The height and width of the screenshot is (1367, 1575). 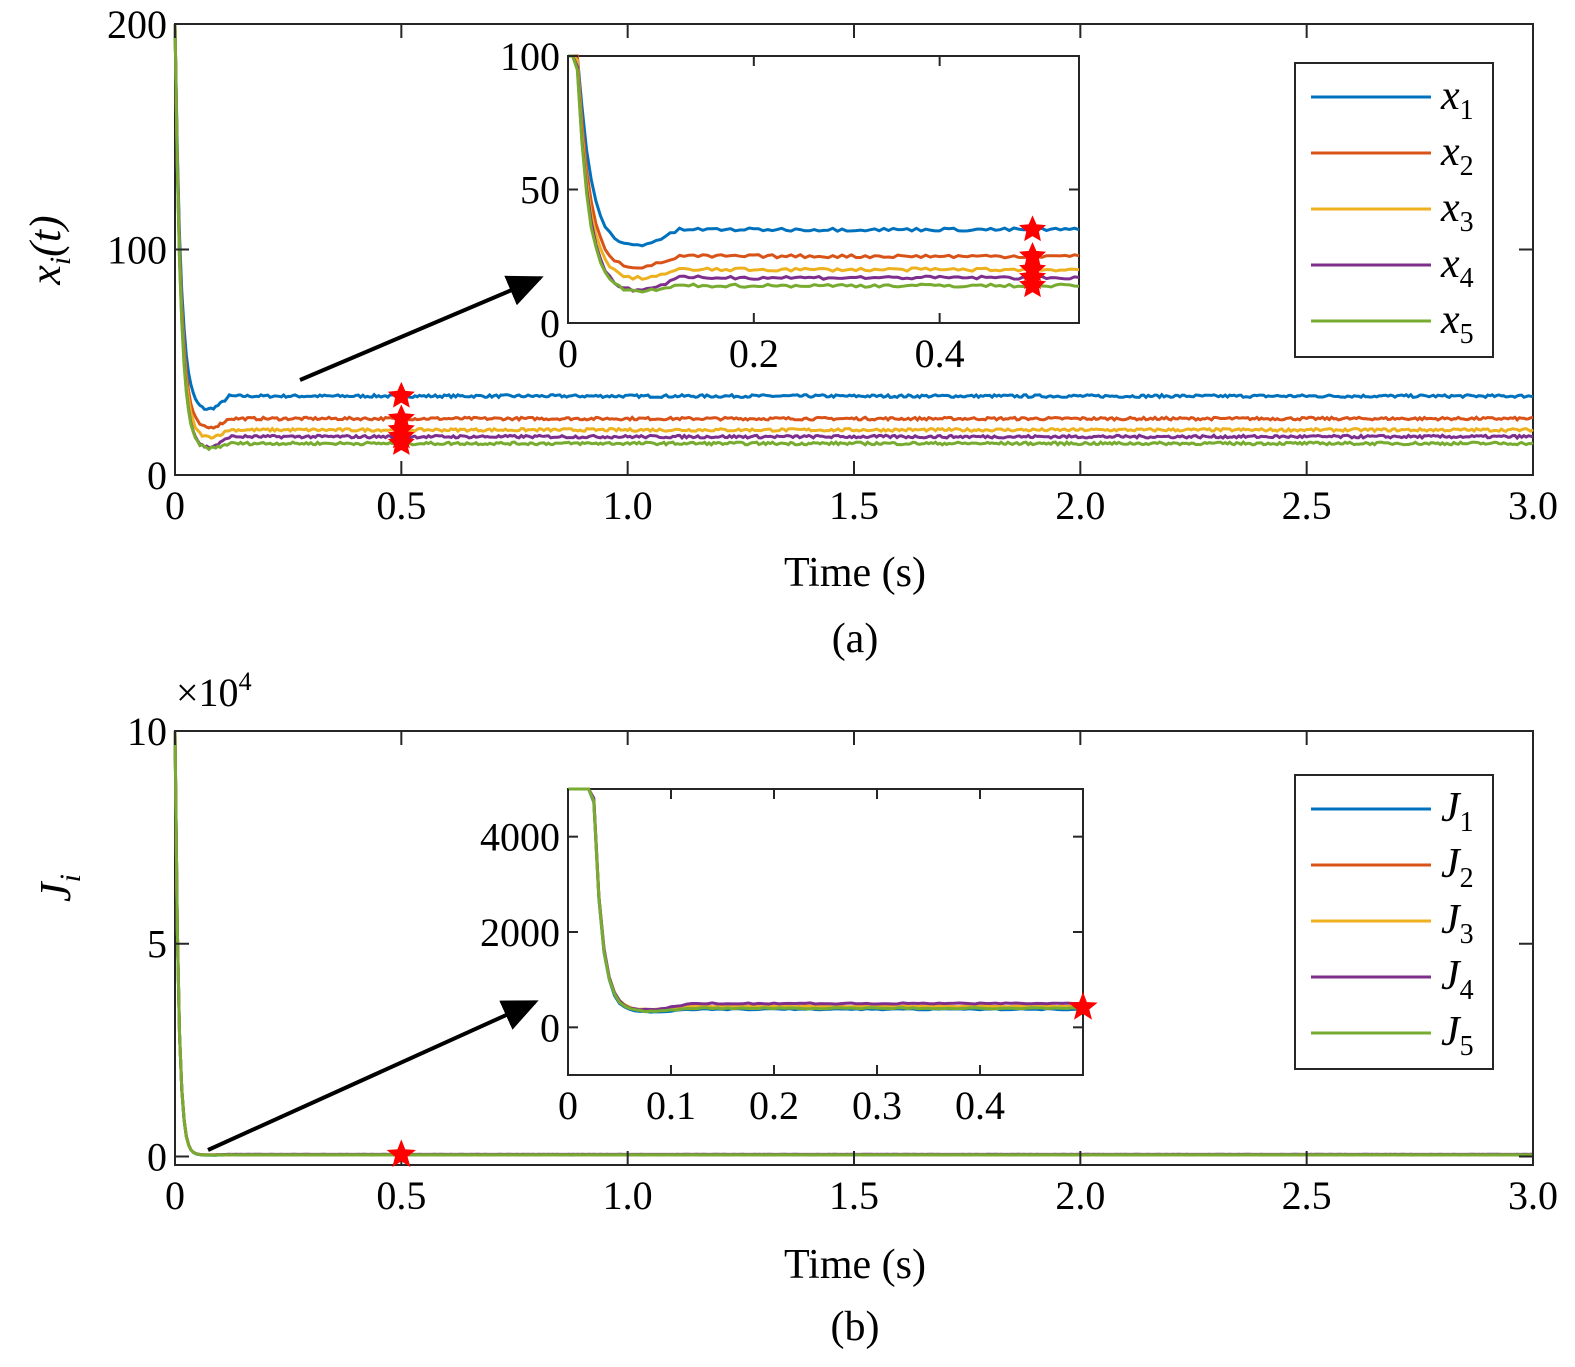 I want to click on panel-b-inset-axes-box, so click(x=825, y=932).